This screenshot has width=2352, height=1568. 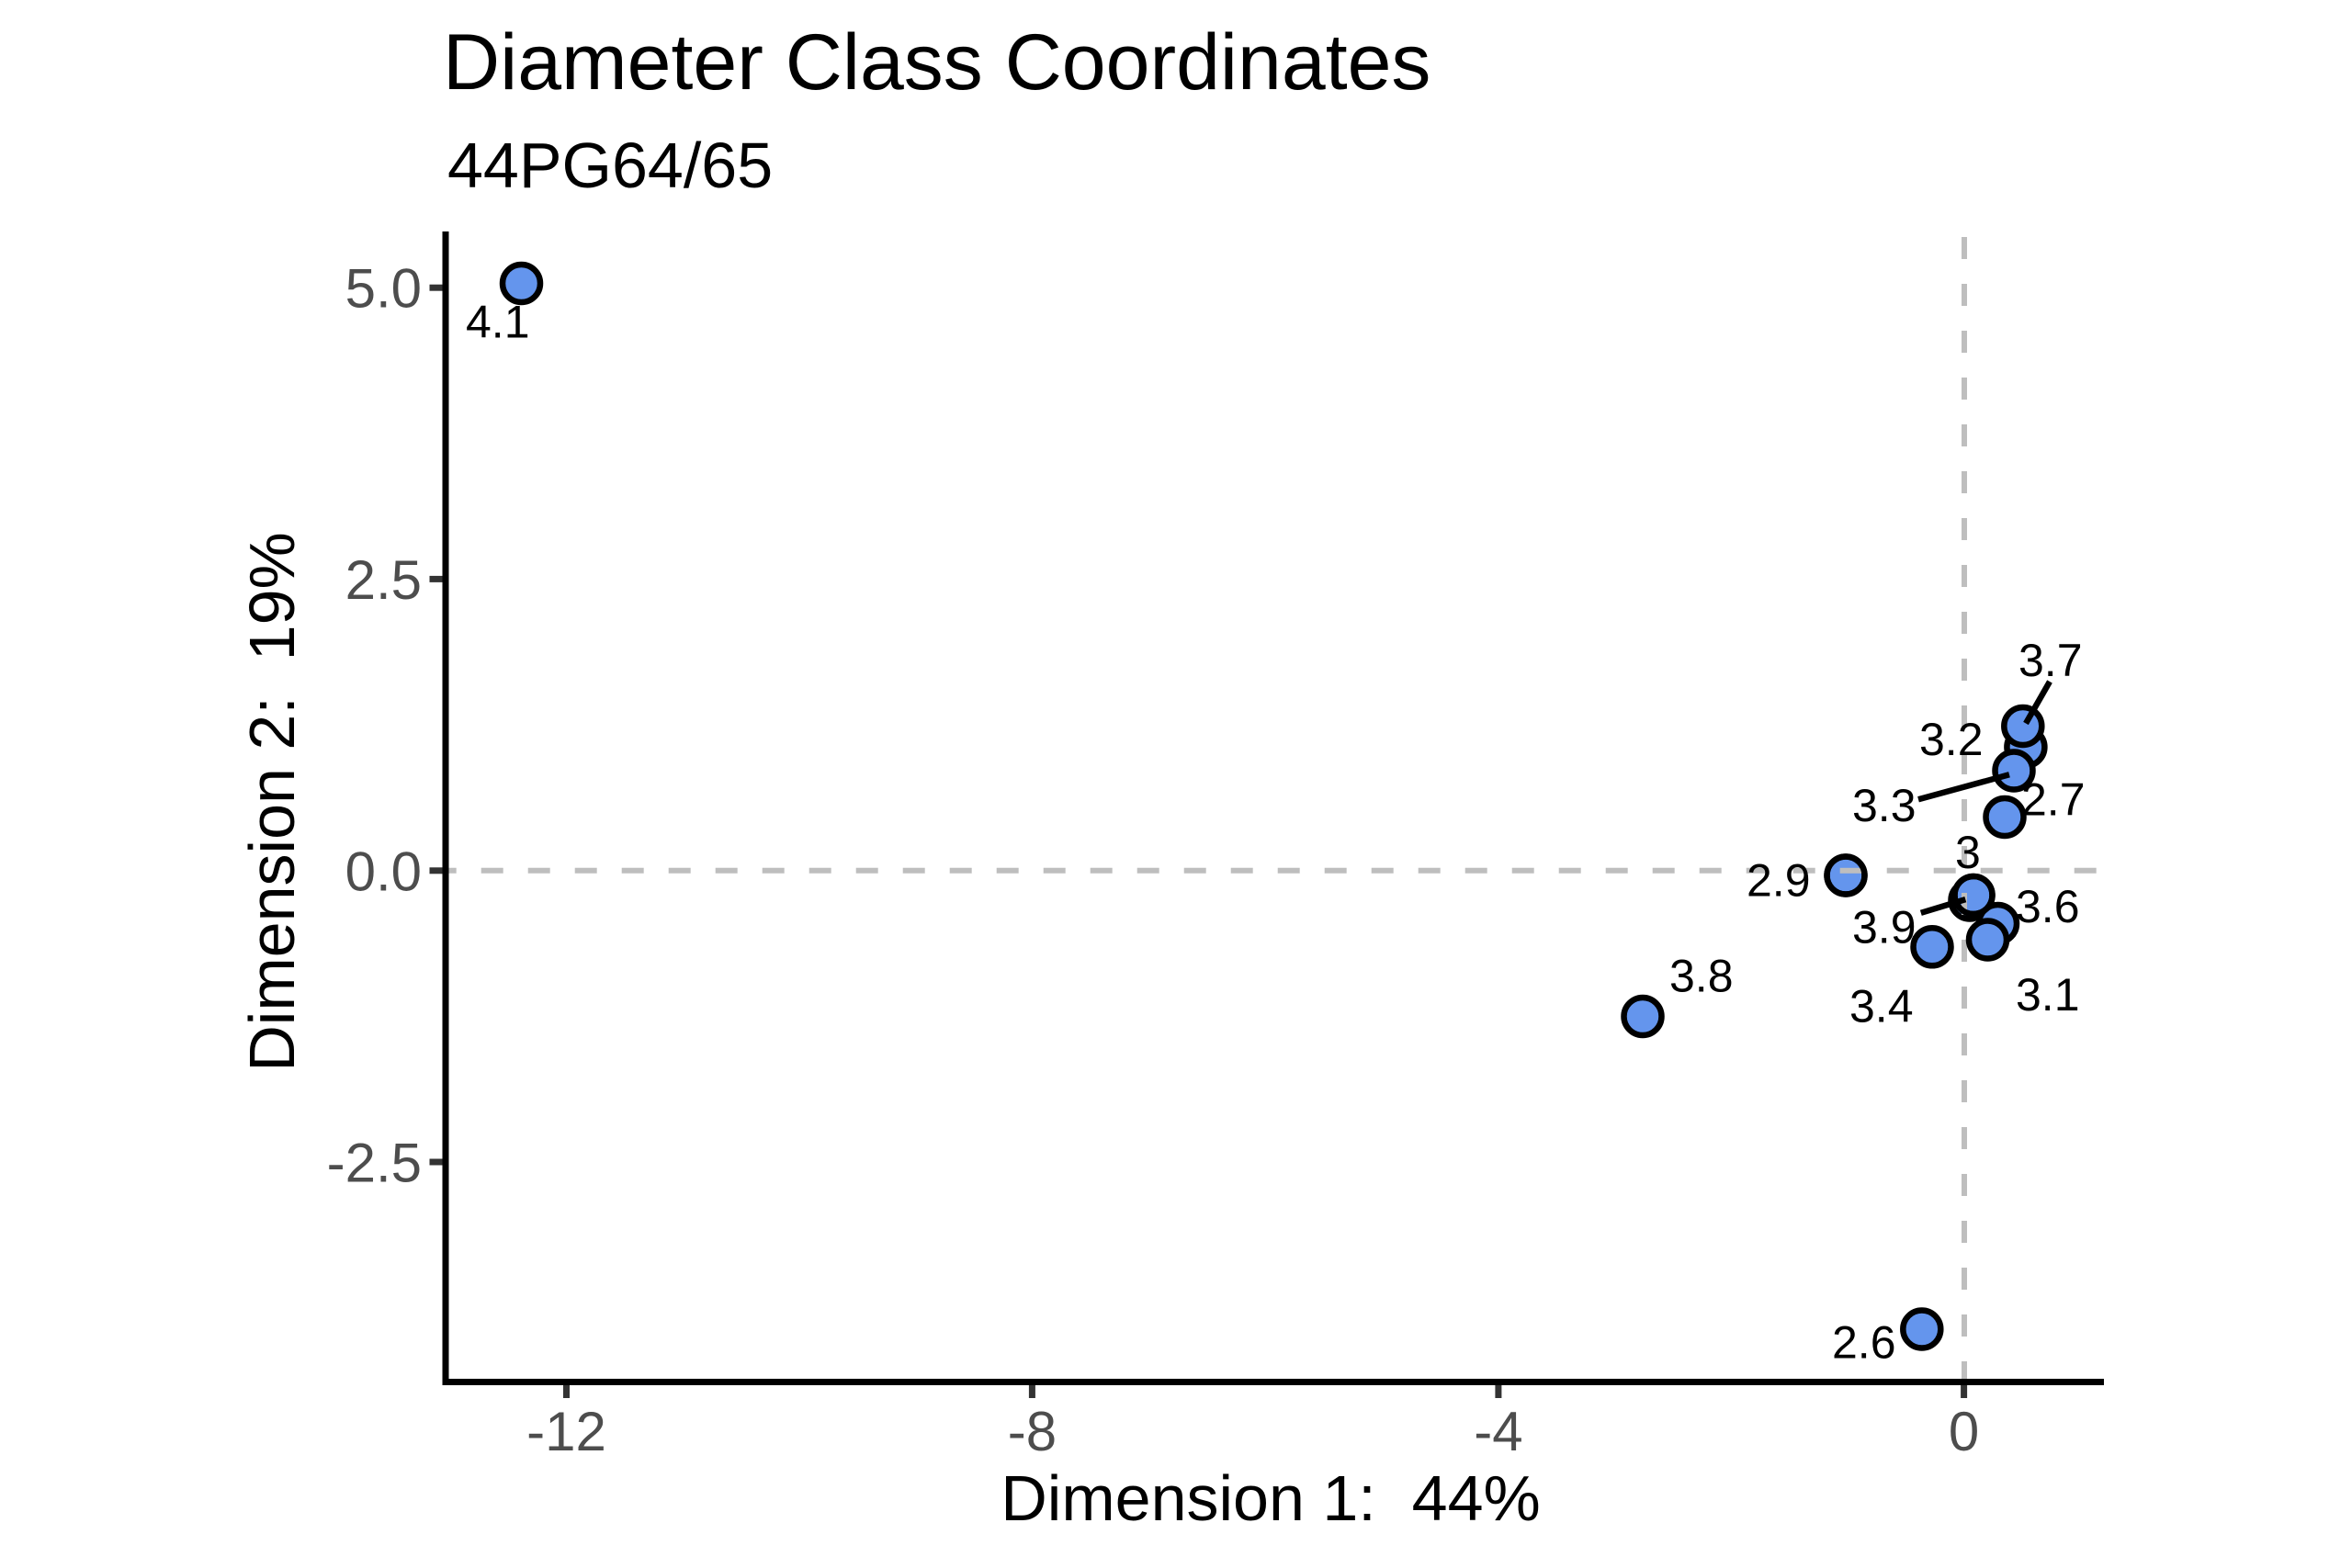 What do you see at coordinates (2048, 906) in the screenshot?
I see `svg-text: 3.6` at bounding box center [2048, 906].